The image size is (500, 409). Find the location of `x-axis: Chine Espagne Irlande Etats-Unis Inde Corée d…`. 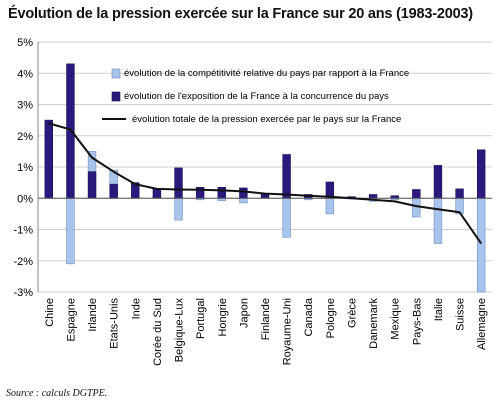

x-axis: Chine Espagne Irlande Etats-Unis Inde Corée d… is located at coordinates (266, 331).